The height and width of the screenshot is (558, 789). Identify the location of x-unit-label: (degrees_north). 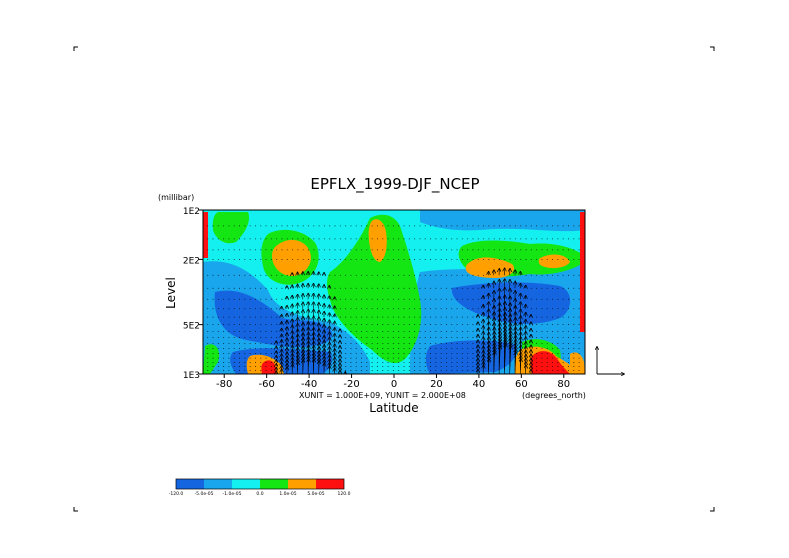
(554, 395).